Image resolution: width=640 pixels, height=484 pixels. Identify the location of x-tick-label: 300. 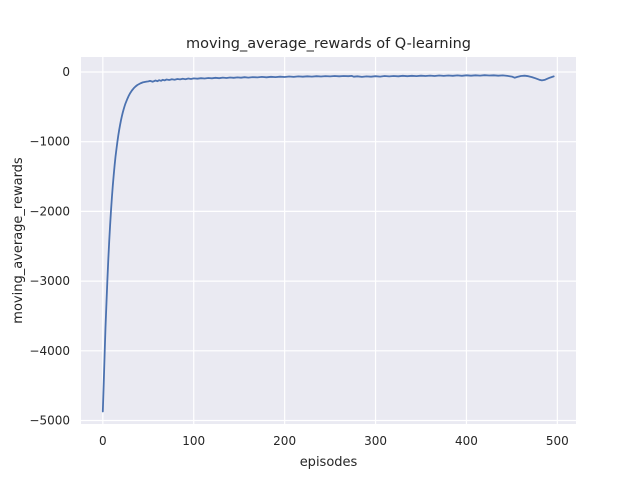
(375, 441).